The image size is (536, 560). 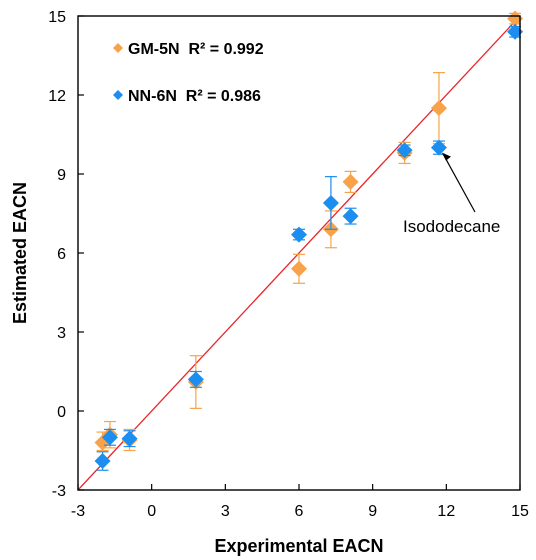 What do you see at coordinates (59, 491) in the screenshot?
I see `y-tick-label: -3` at bounding box center [59, 491].